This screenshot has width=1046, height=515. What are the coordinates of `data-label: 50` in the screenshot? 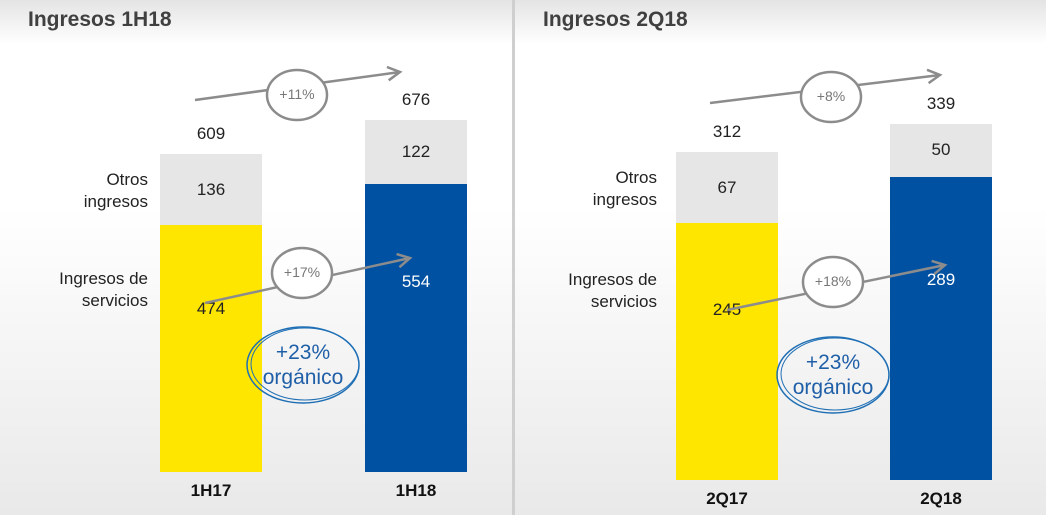 It's located at (941, 150).